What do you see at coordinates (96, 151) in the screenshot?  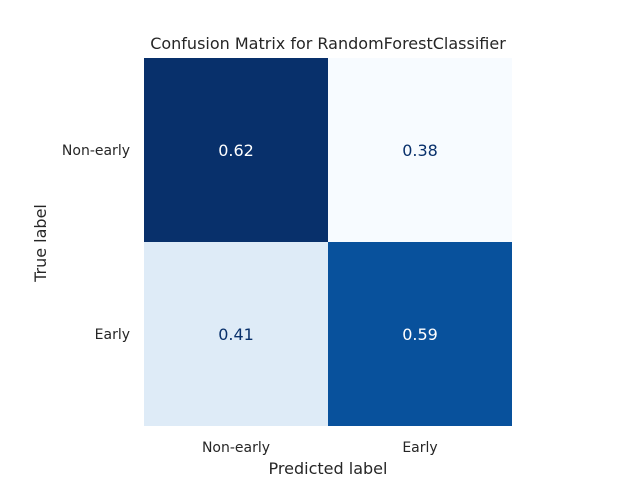 I see `y-tick-label: Non-early` at bounding box center [96, 151].